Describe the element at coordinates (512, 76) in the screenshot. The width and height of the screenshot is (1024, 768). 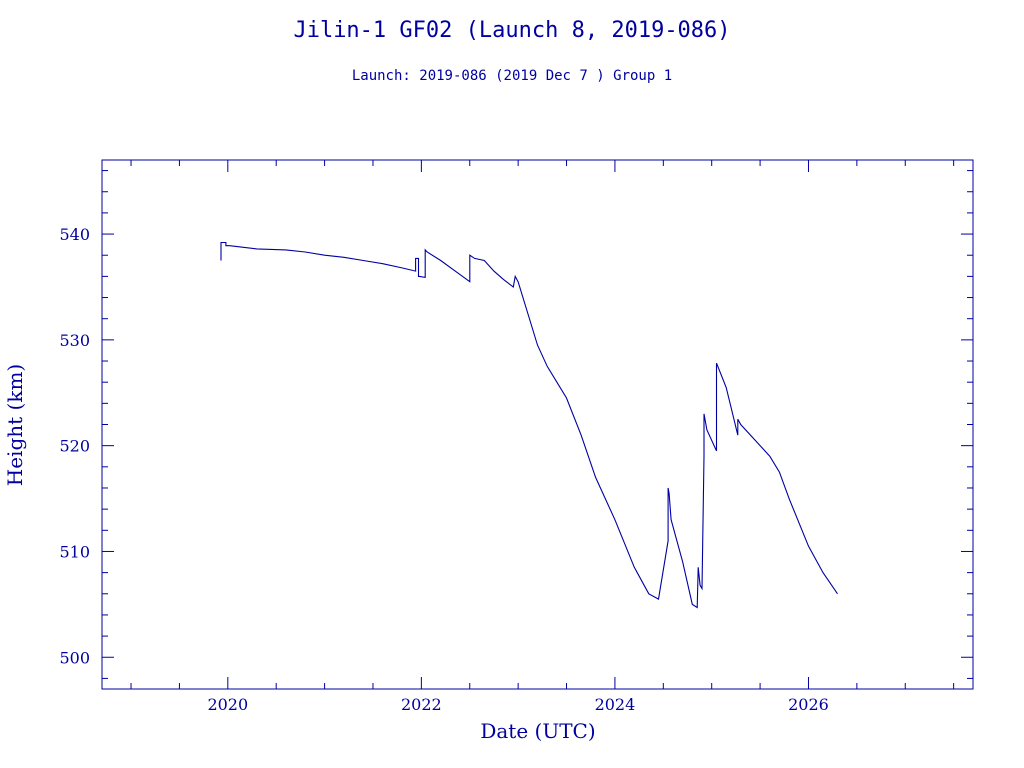
I see `chart-subtitle: Launch: 2019-086 (2019 Dec 7 ) Group 1` at that location.